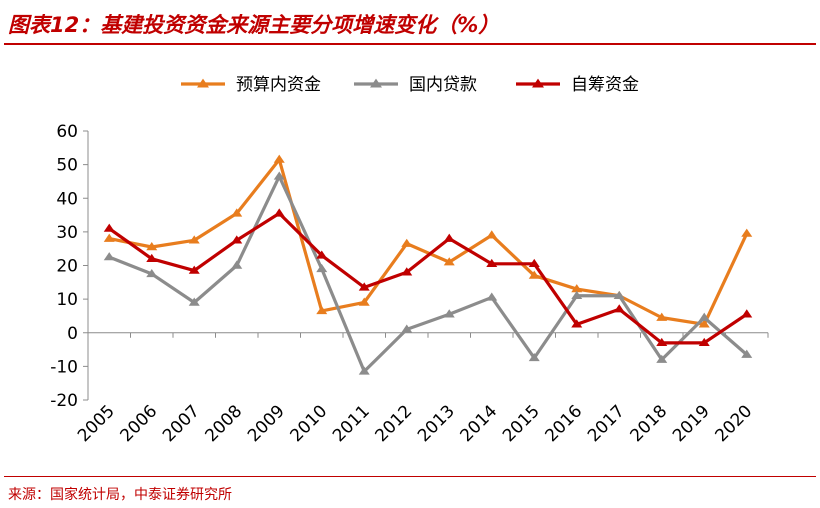 The width and height of the screenshot is (820, 508). I want to click on x-tick-label: 2013, so click(436, 423).